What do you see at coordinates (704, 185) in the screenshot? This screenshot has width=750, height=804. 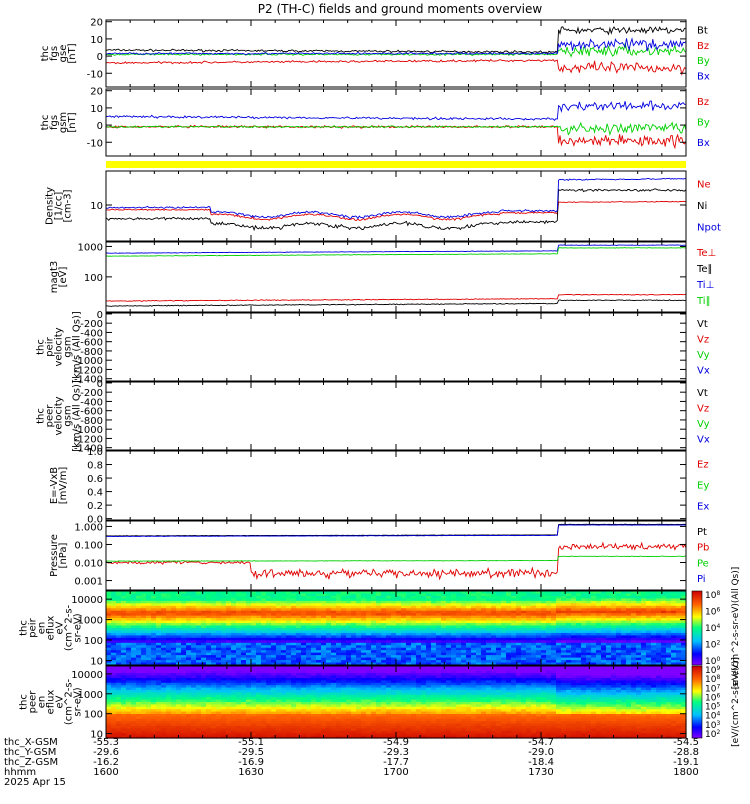 I see `legend-entry: Ne` at bounding box center [704, 185].